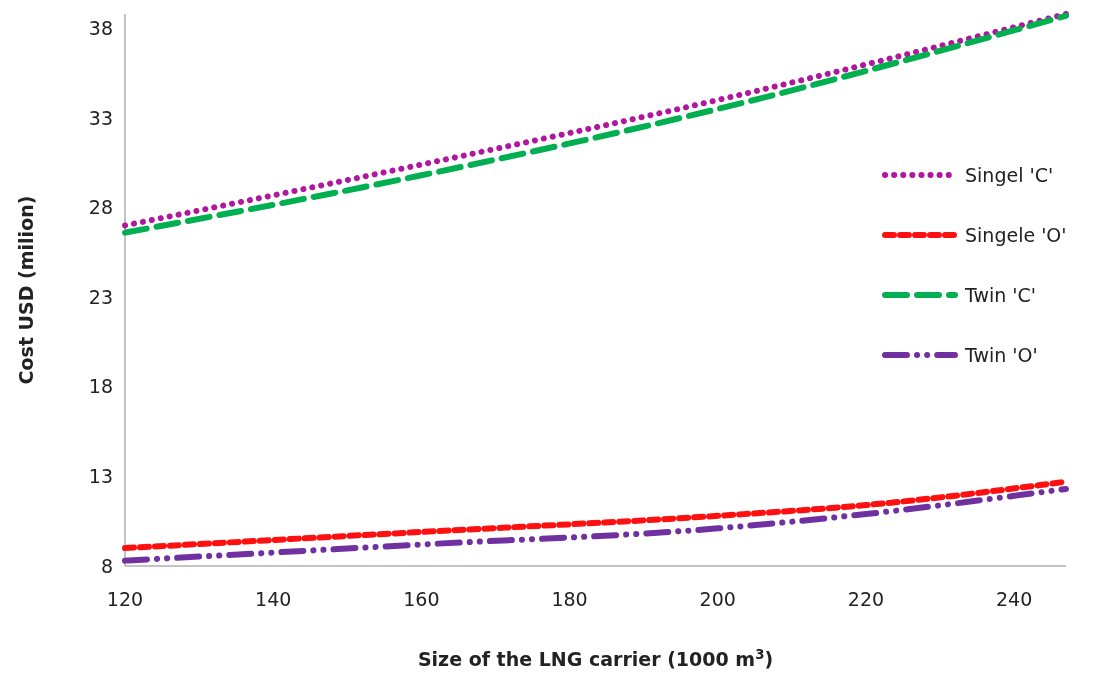 This screenshot has height=686, width=1093. Describe the element at coordinates (1014, 599) in the screenshot. I see `x-tick-label: 240` at that location.